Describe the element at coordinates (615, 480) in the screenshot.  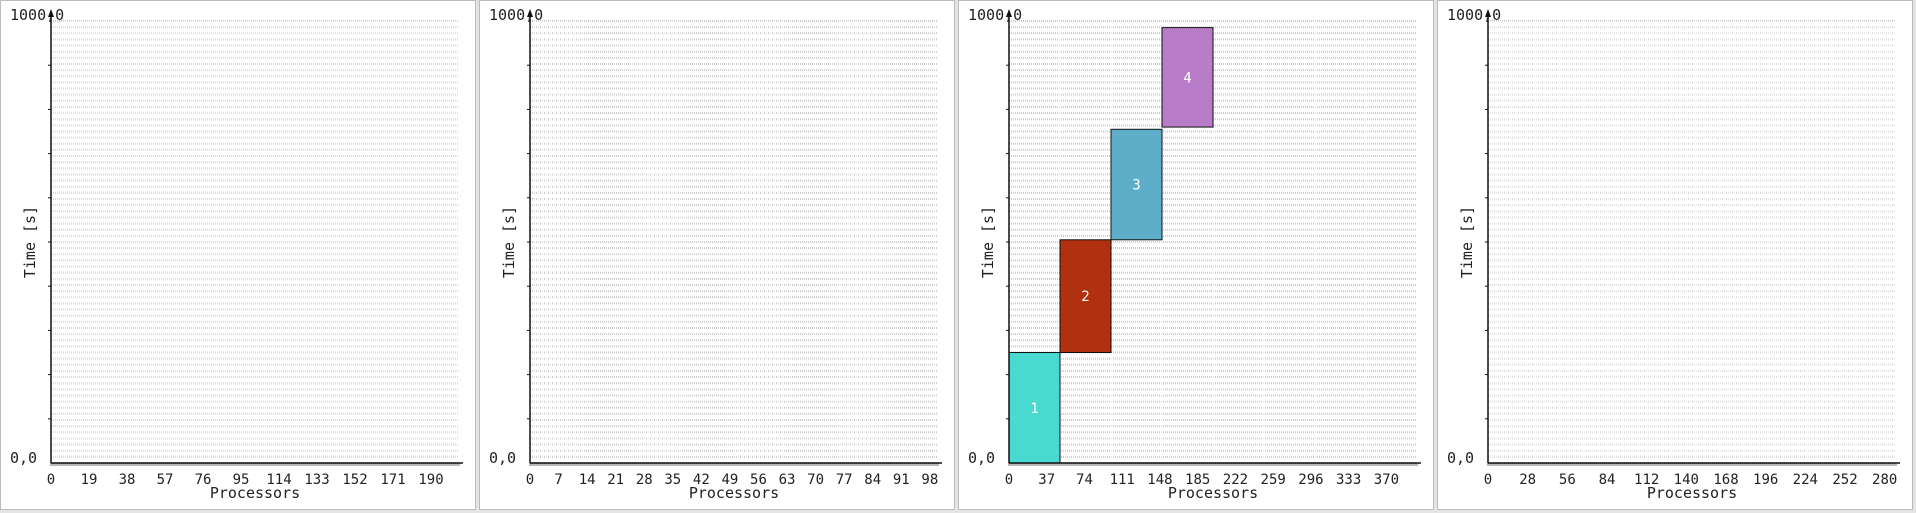
I see `x-tick-label: 21` at that location.